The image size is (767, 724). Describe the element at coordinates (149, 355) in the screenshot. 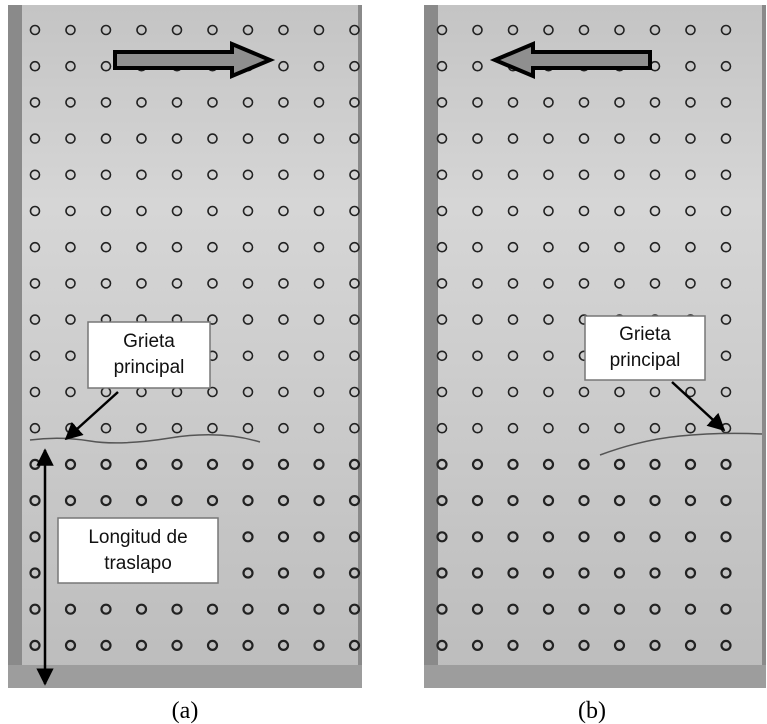

I see `annotation-box` at that location.